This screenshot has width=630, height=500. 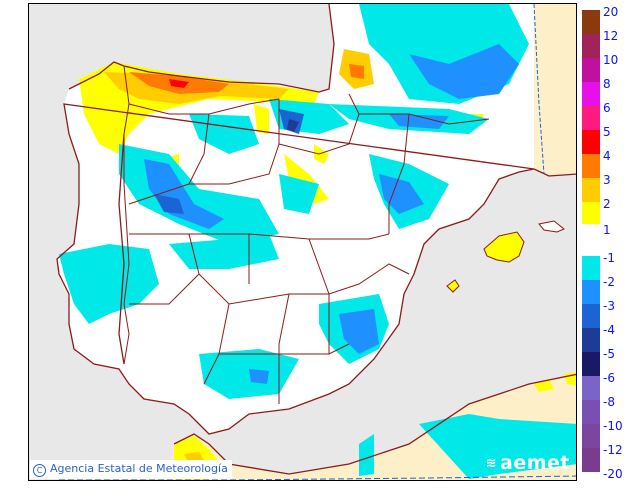 I want to click on legend-label: 3, so click(x=607, y=180).